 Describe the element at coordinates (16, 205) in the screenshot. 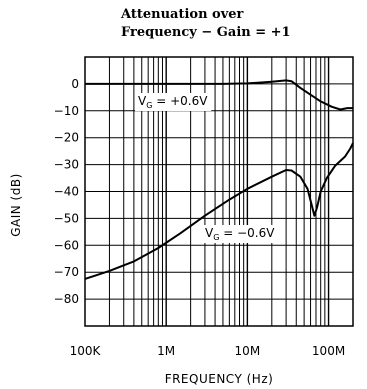

I see `y-axis-label: GAIN (dB)` at that location.